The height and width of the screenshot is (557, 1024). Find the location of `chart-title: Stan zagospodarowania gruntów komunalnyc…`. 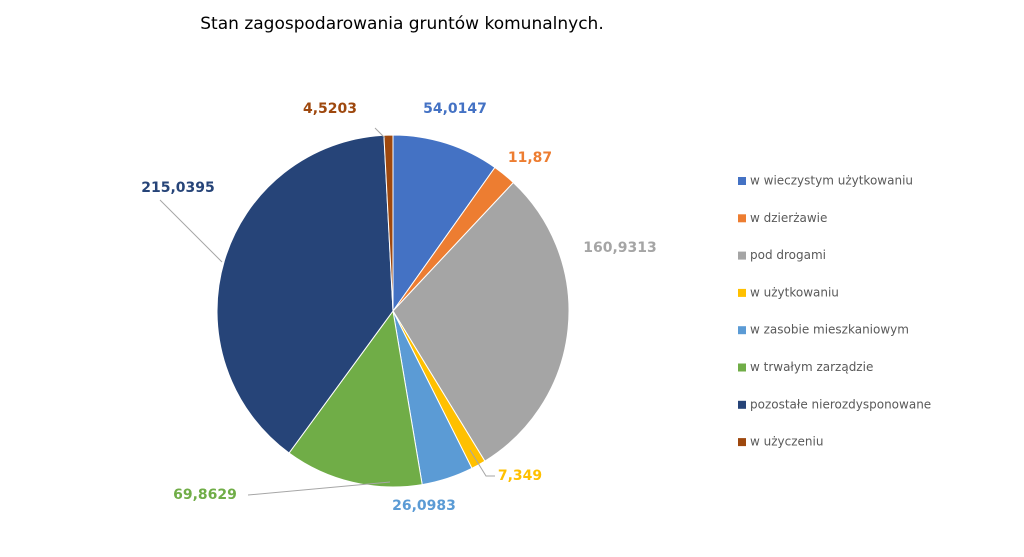

chart-title: Stan zagospodarowania gruntów komunalnyc… is located at coordinates (401, 24).